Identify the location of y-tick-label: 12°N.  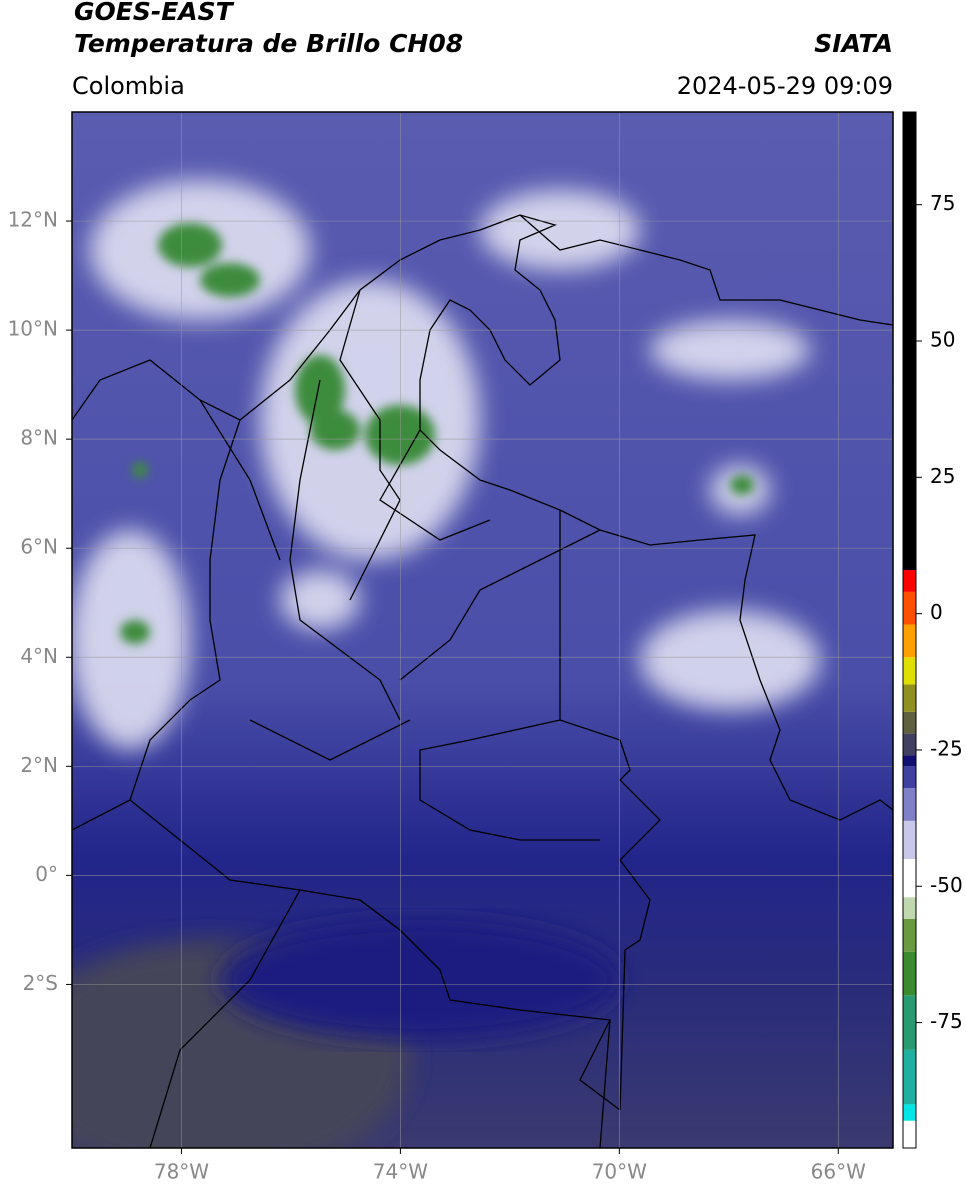
(33, 220).